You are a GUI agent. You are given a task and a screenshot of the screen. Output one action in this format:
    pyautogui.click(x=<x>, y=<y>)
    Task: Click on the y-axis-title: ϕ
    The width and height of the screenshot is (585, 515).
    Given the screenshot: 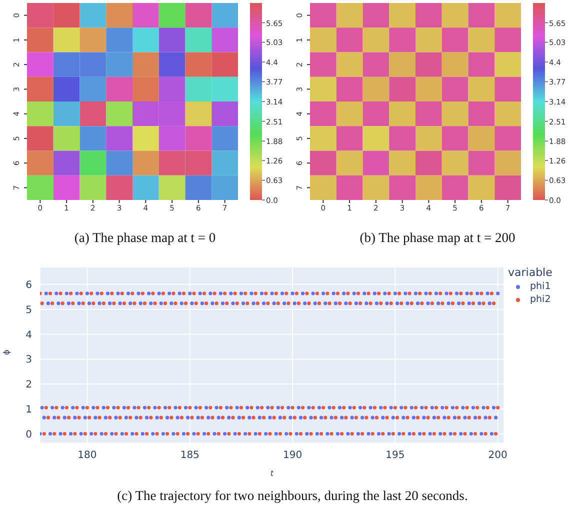 What is the action you would take?
    pyautogui.click(x=6, y=352)
    